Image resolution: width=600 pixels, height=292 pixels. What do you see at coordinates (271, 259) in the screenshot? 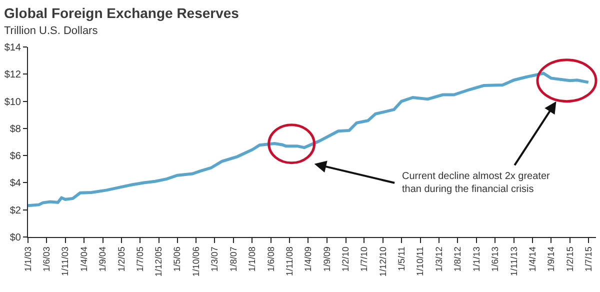
I see `x-tick-label: 1/6/08` at bounding box center [271, 259].